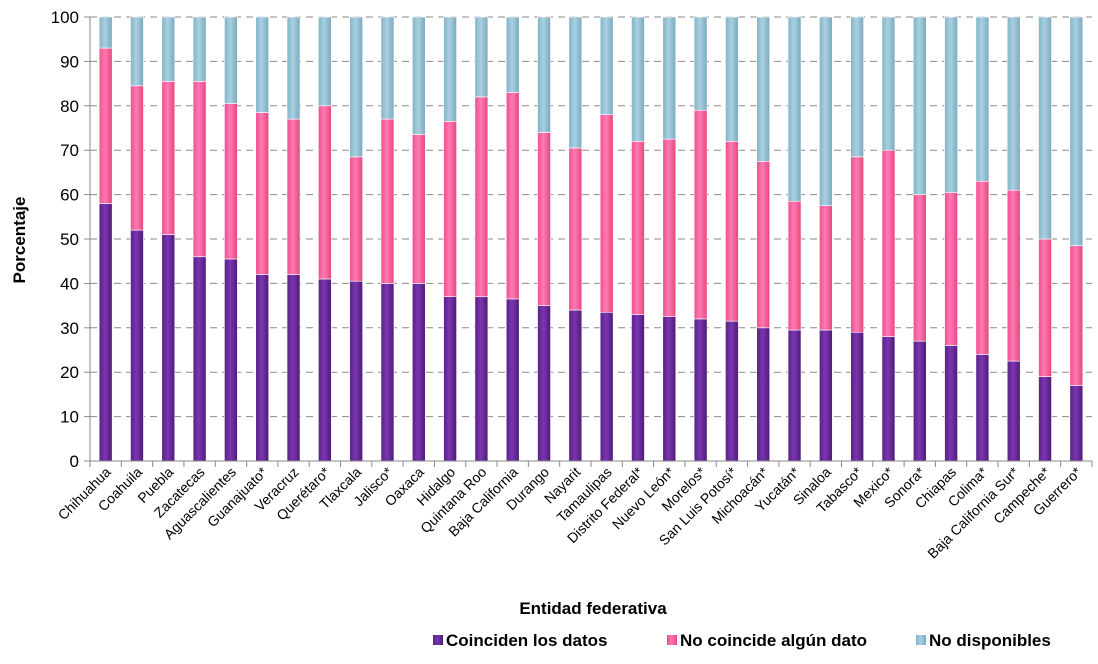  What do you see at coordinates (69, 328) in the screenshot?
I see `y-tick-label: 30` at bounding box center [69, 328].